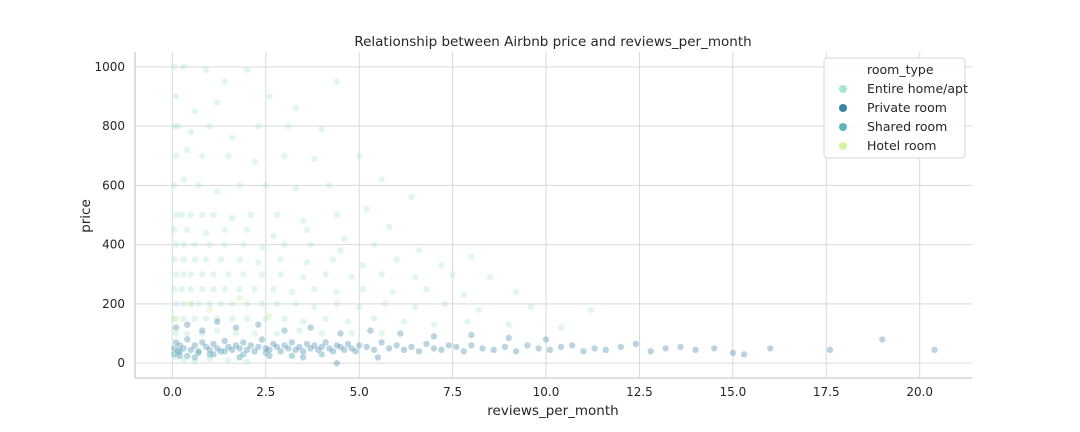 Image resolution: width=1080 pixels, height=432 pixels. Describe the element at coordinates (732, 392) in the screenshot. I see `x-tick-label: 15.0` at that location.